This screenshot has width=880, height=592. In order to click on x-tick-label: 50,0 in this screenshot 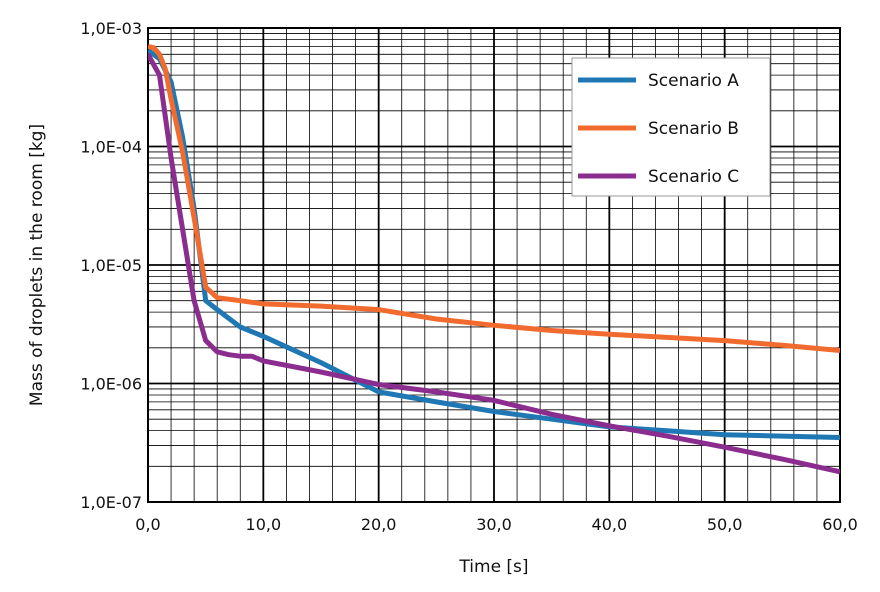, I will do `click(725, 524)`.